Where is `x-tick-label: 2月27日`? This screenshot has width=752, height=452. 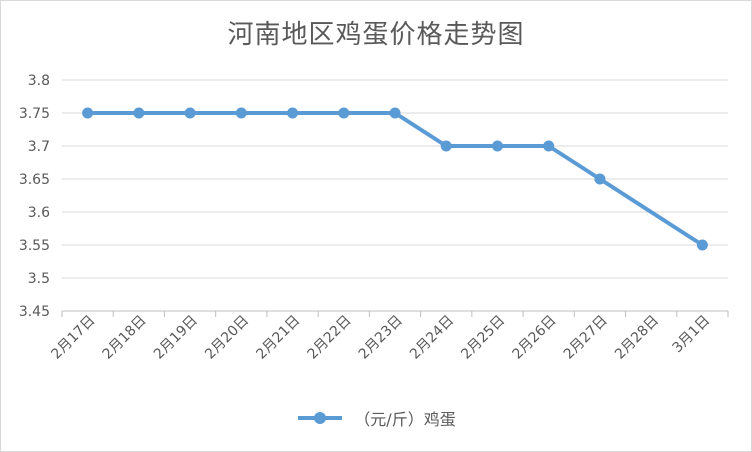
x-tick-label: 2月27日 is located at coordinates (586, 338).